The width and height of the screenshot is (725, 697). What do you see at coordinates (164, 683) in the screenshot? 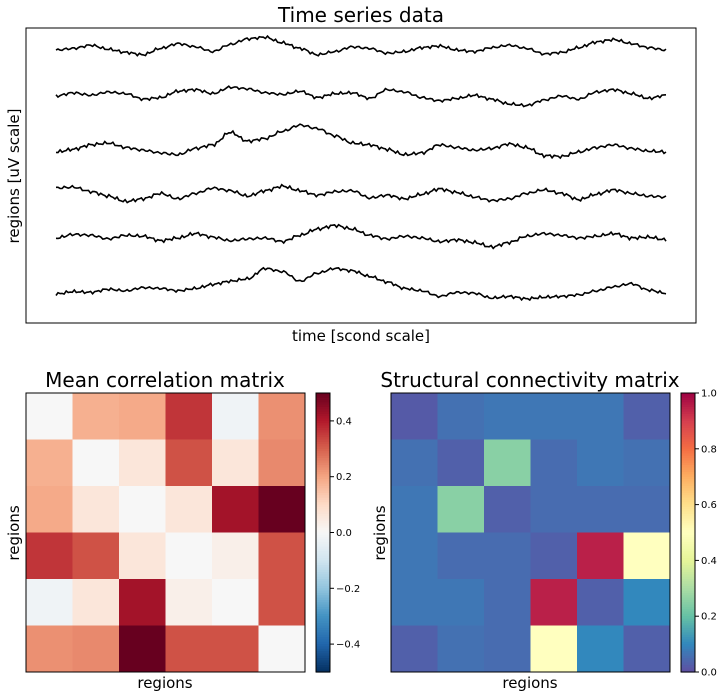
I see `correlation-xlabel: regions` at bounding box center [164, 683].